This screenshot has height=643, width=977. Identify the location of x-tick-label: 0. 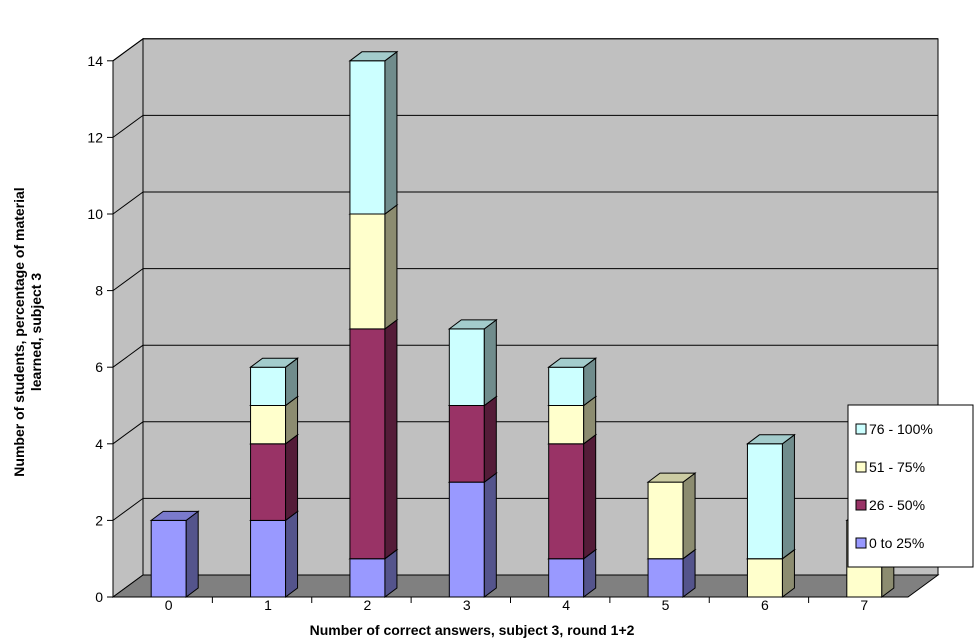
(169, 605).